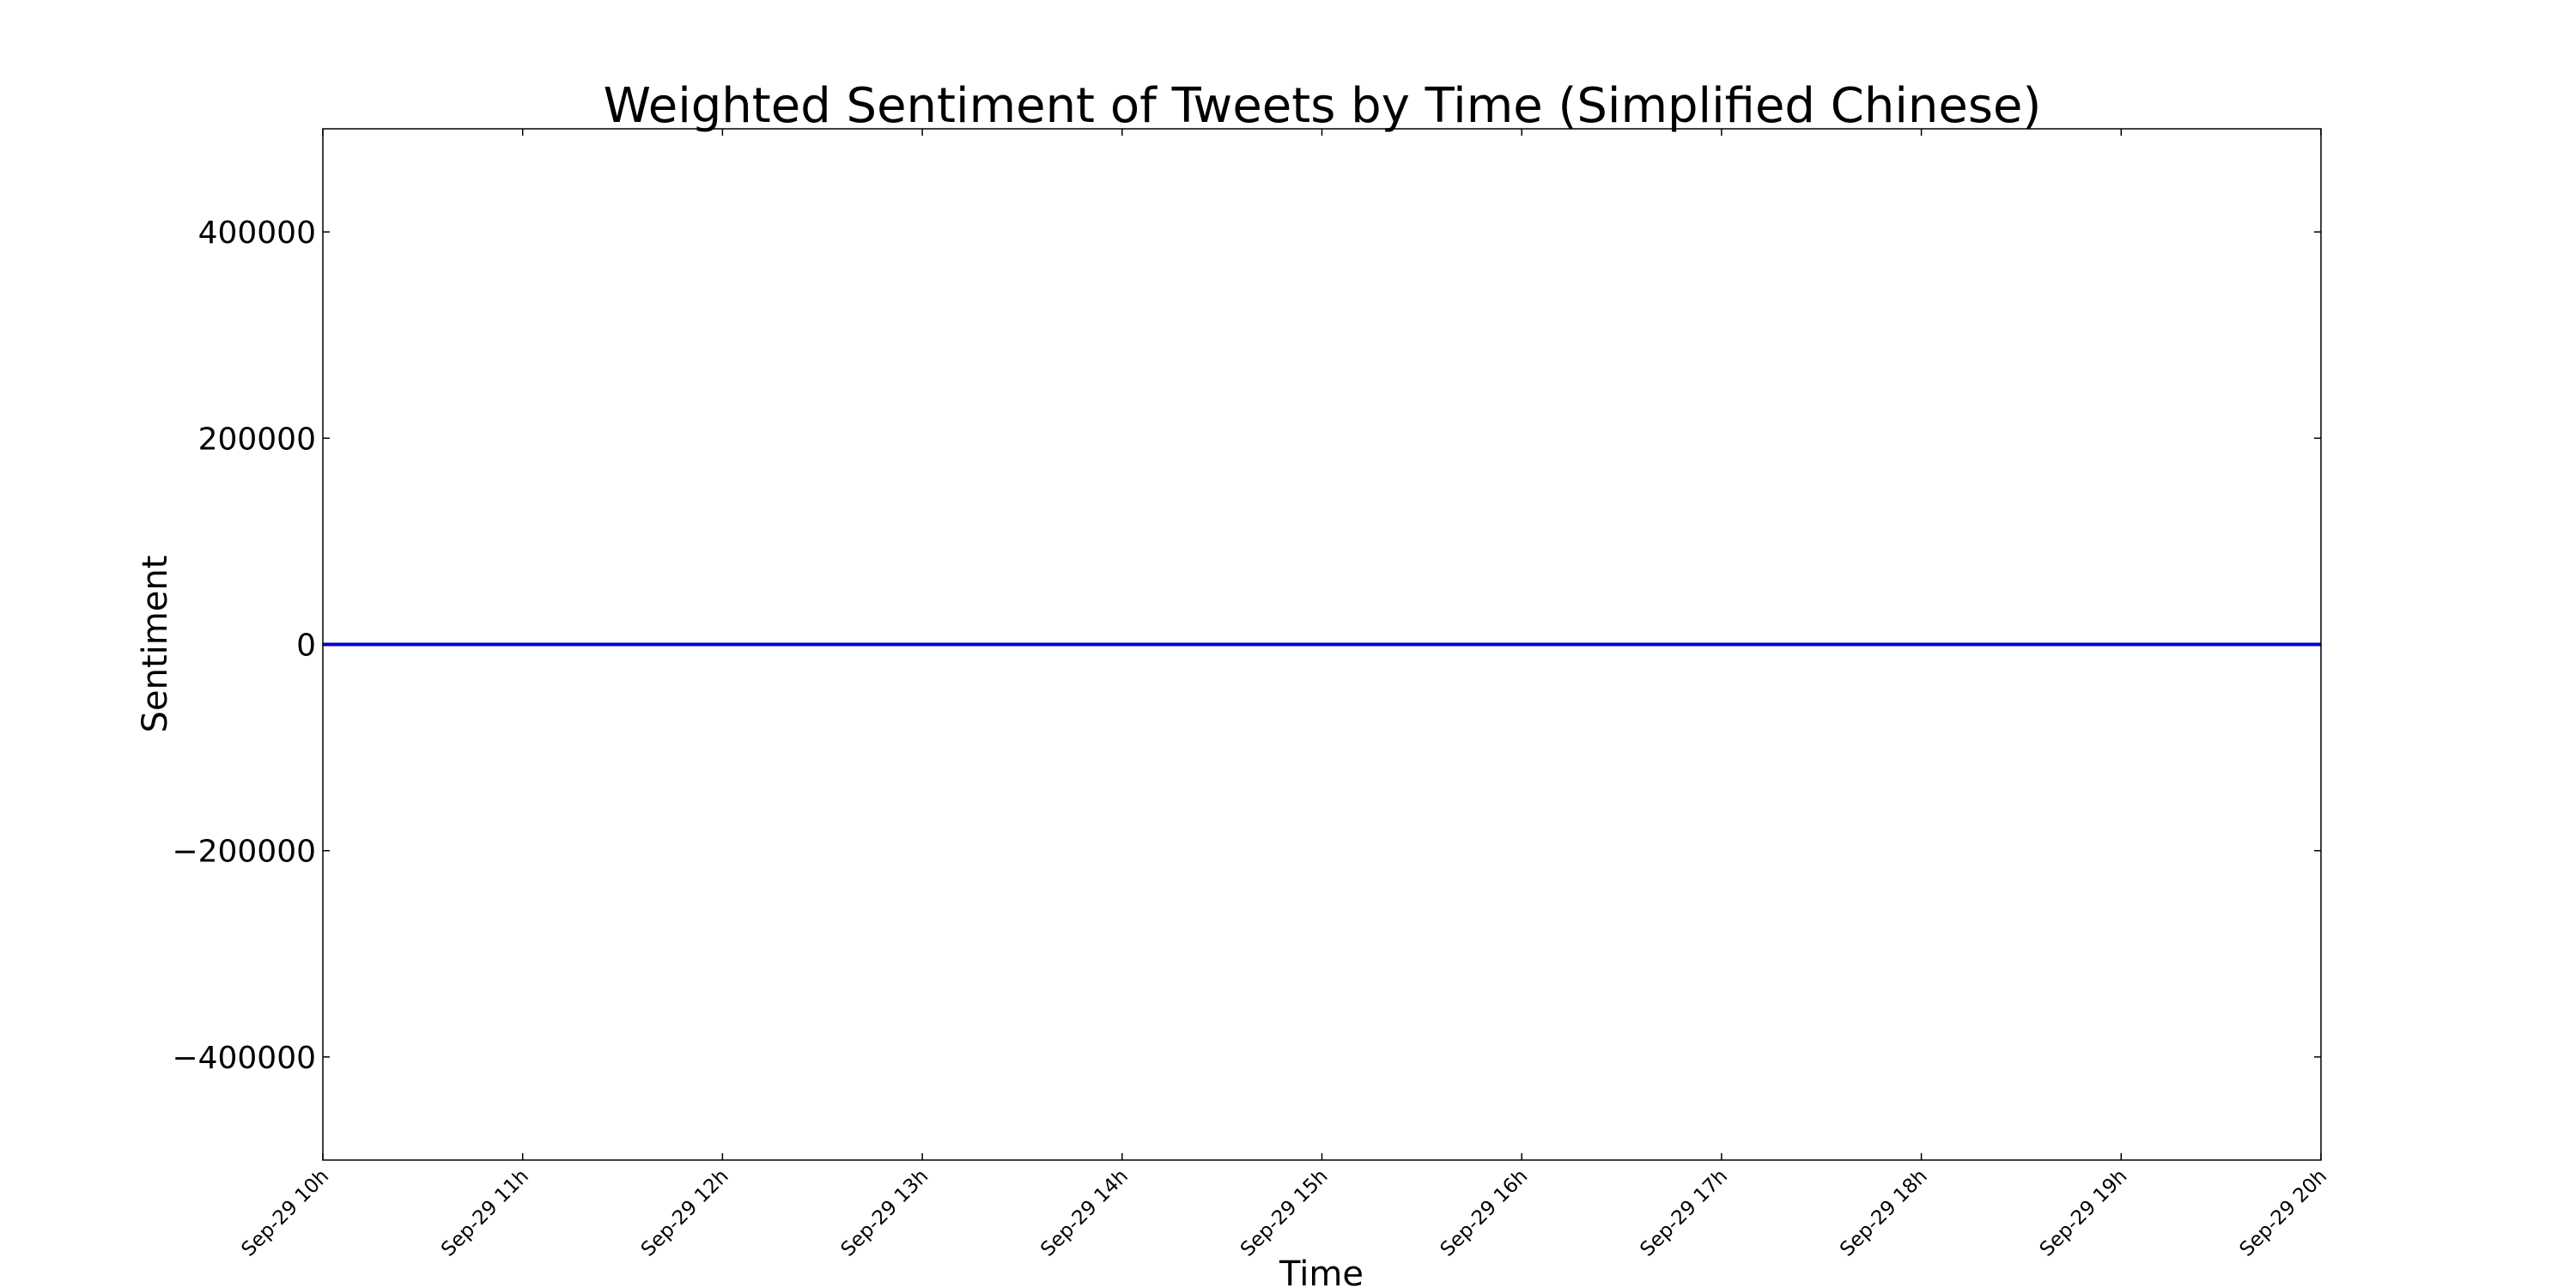  I want to click on y-tick-label: −200000, so click(244, 852).